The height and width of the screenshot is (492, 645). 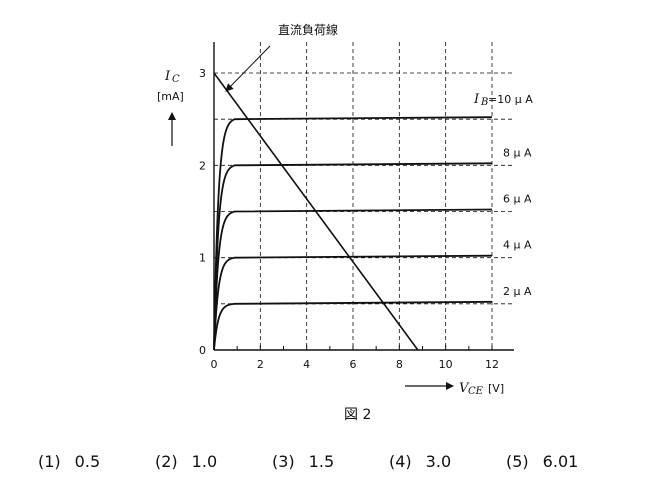 I want to click on answer-choice: (3) 1.5, so click(x=330, y=464).